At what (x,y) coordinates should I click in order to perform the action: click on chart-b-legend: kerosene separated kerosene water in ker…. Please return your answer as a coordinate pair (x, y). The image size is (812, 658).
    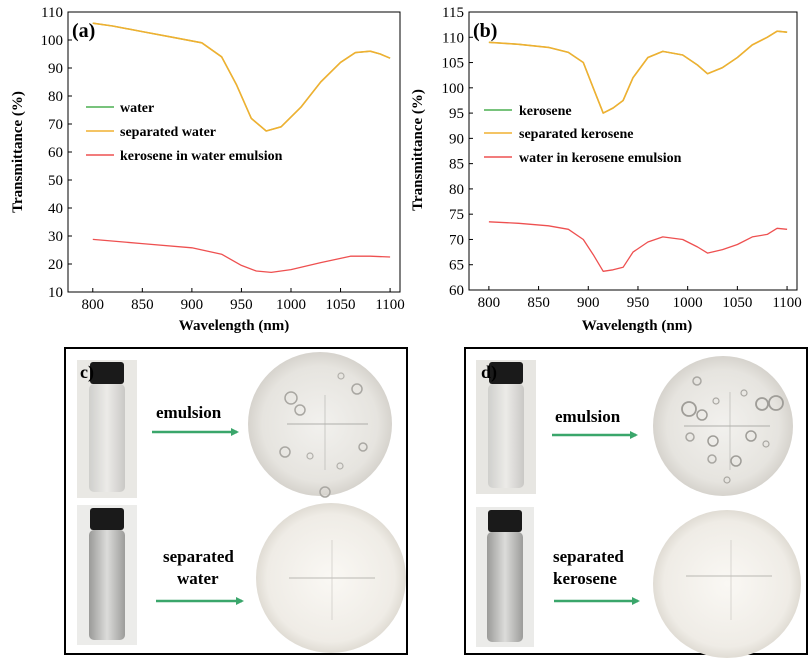
    Looking at the image, I should click on (583, 135).